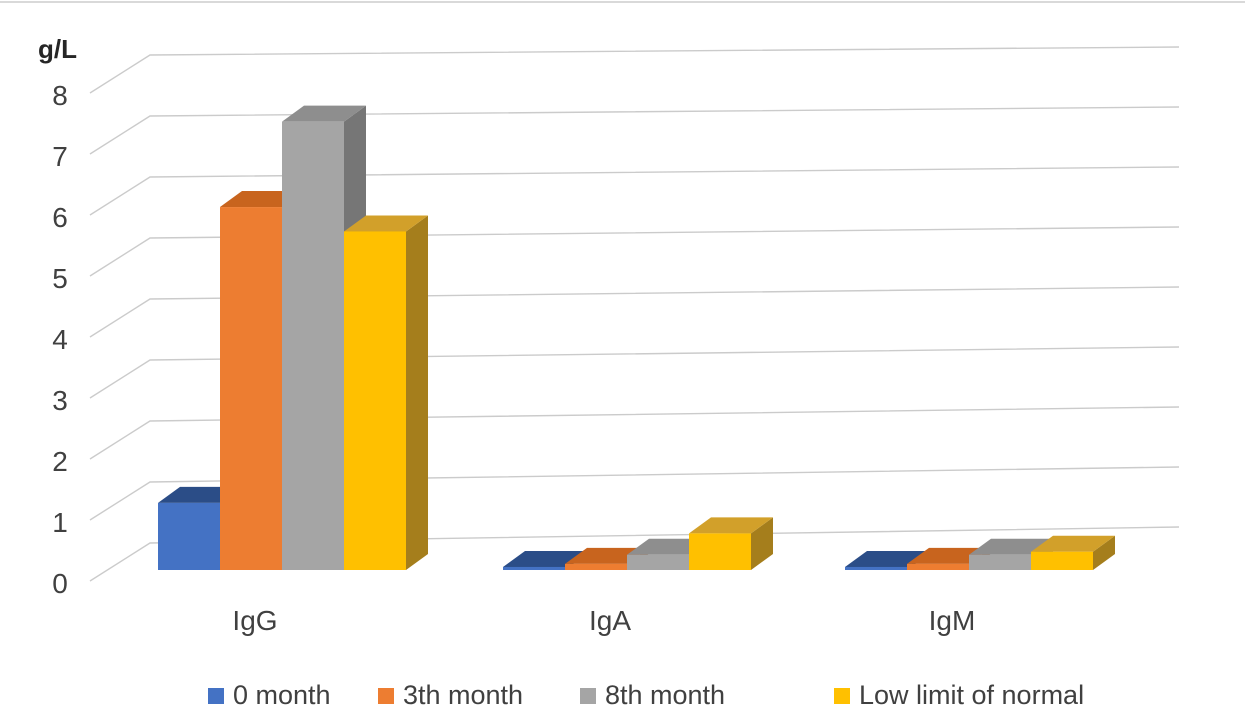 This screenshot has height=713, width=1245. What do you see at coordinates (731, 525) in the screenshot?
I see `bar-IgA-low-limit-of-normal-top-face` at bounding box center [731, 525].